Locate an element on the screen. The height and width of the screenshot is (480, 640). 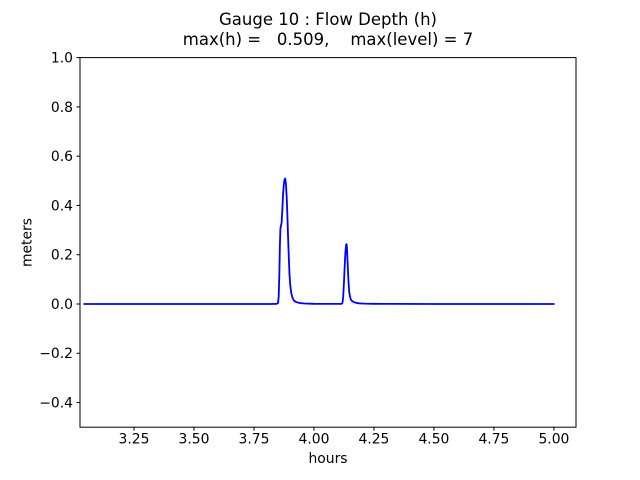
y-tick-label: 0.8 is located at coordinates (62, 108).